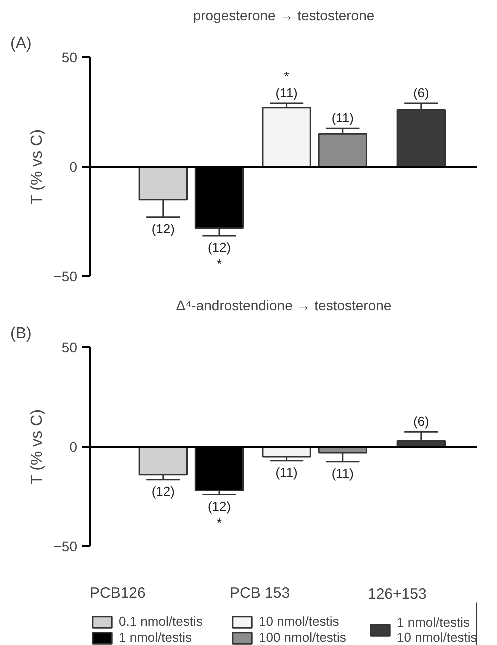  Describe the element at coordinates (299, 621) in the screenshot. I see `legend-label: 10 nmol/testis` at that location.